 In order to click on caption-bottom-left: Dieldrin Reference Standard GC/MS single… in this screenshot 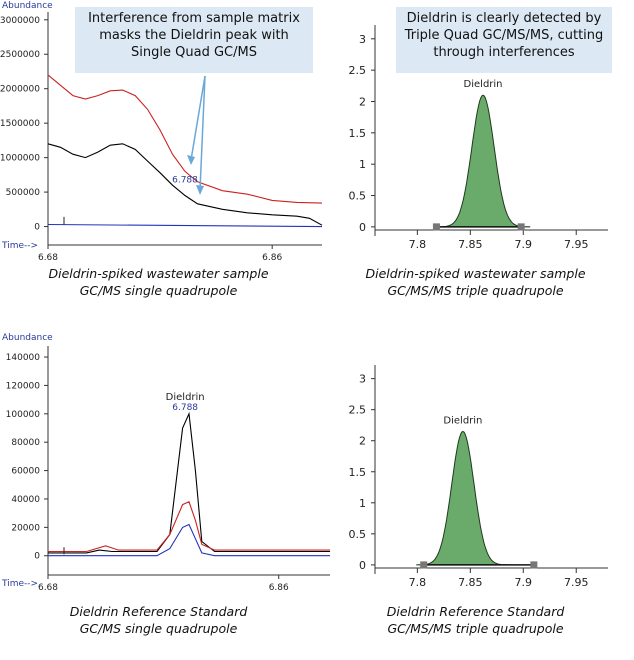, I will do `click(158, 620)`.